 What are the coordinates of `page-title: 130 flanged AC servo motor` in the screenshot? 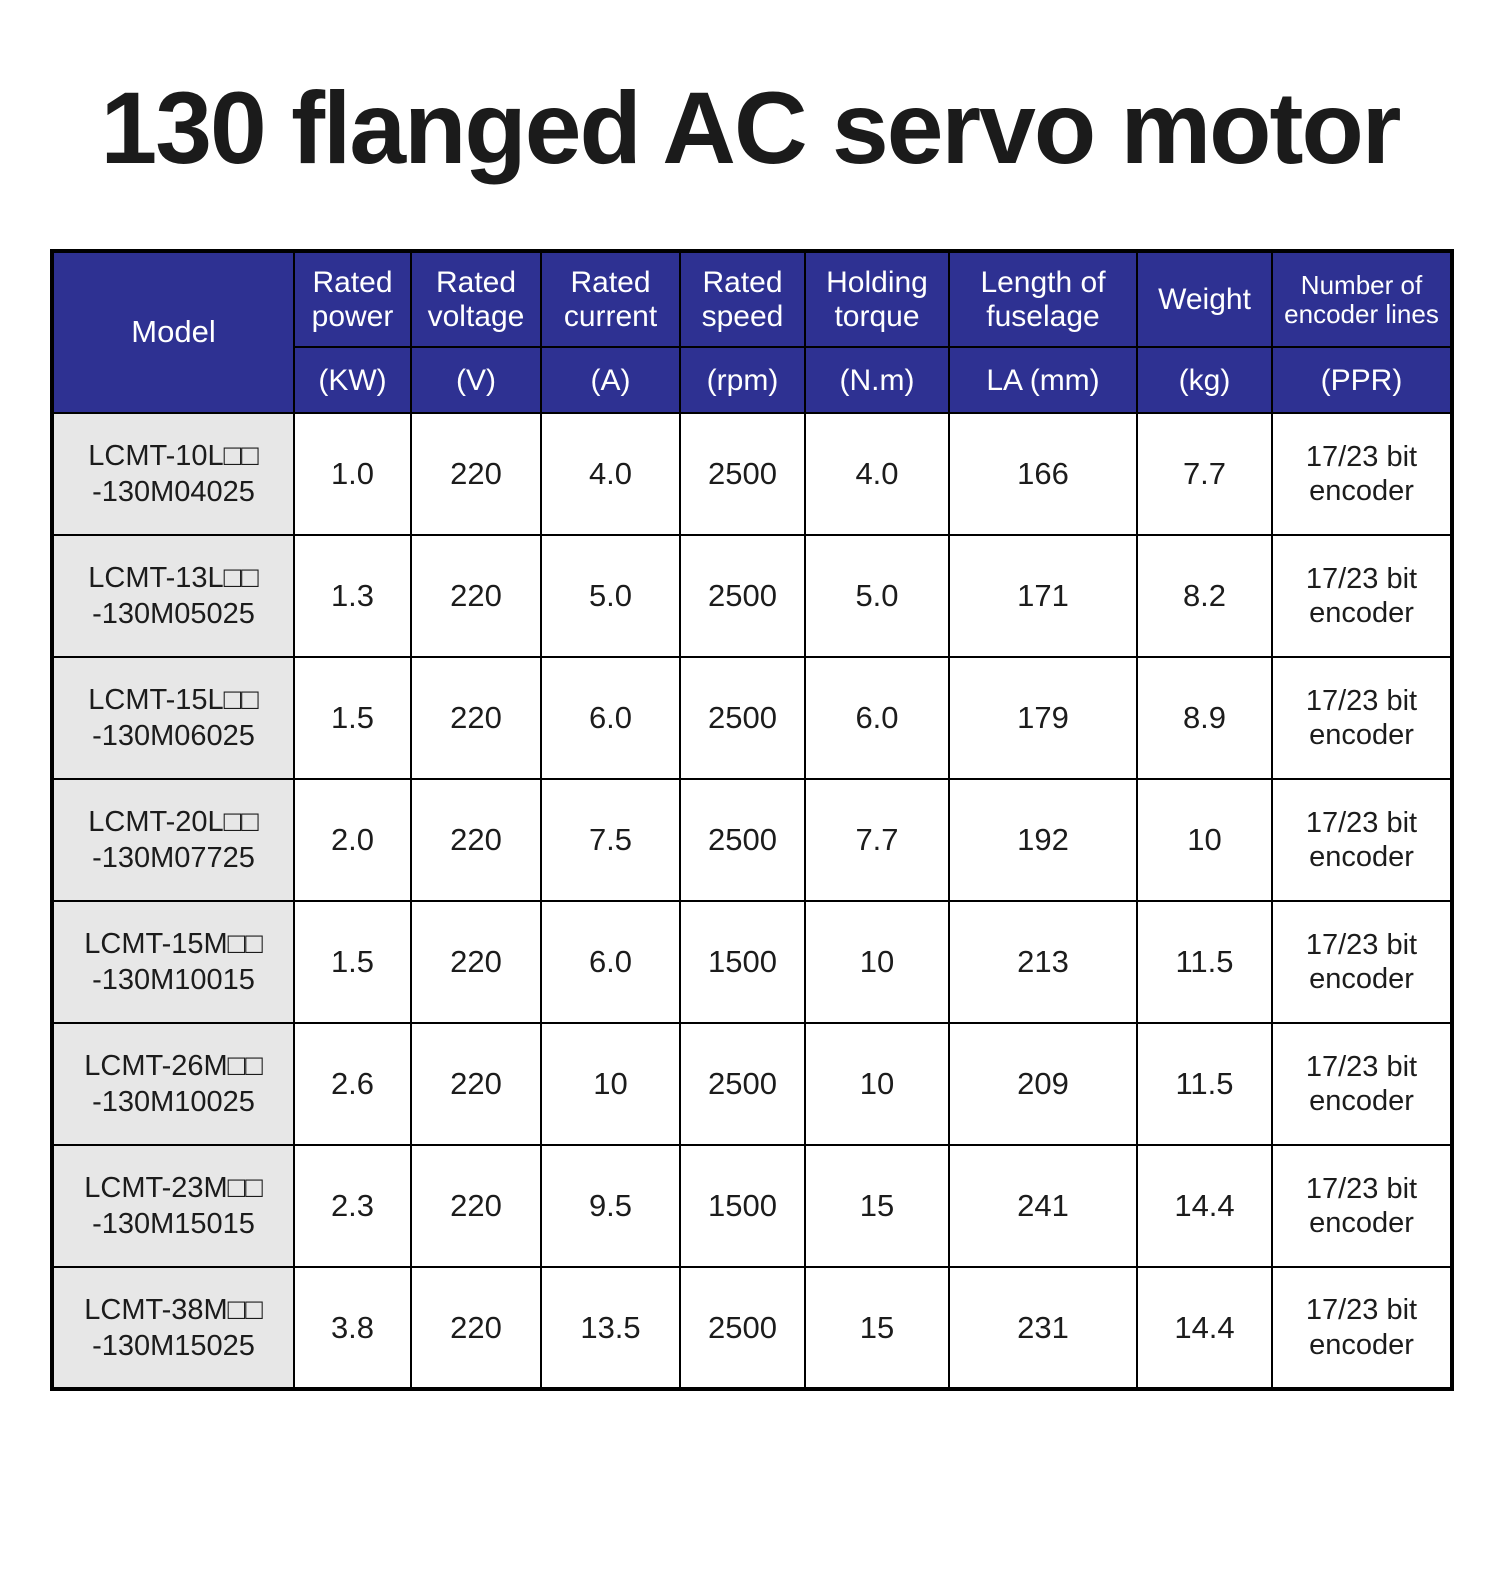 It's located at (751, 128).